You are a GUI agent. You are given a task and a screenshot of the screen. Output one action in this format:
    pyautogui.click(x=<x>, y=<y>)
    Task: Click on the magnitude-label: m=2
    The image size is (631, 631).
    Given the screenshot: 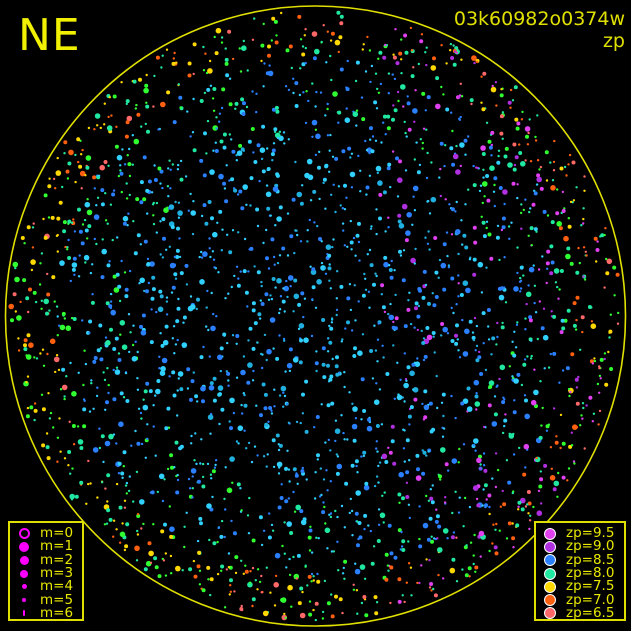 What is the action you would take?
    pyautogui.click(x=57, y=559)
    